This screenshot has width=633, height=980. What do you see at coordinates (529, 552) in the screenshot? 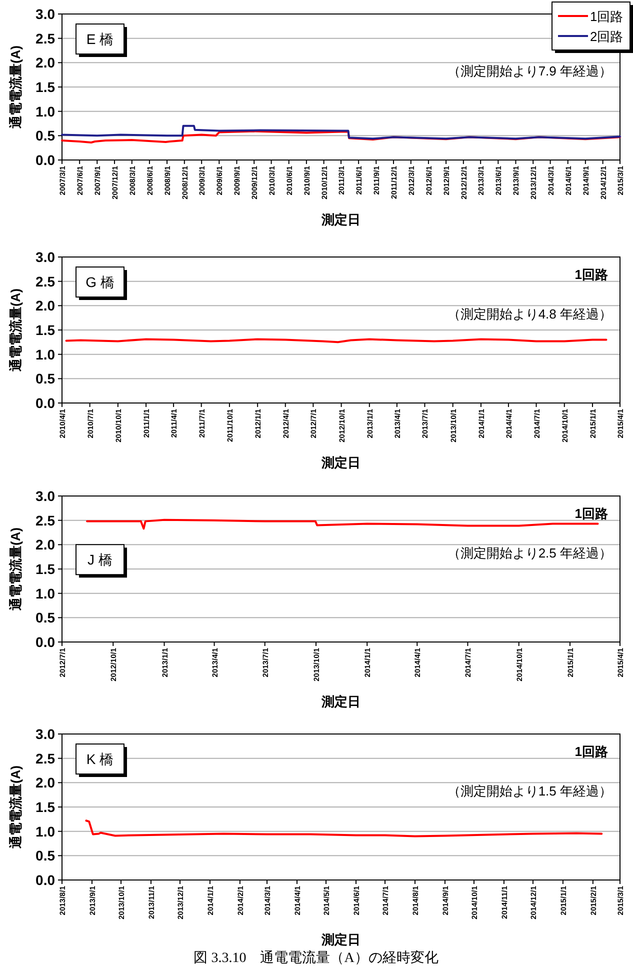
I see `annotation: （測定開始より2.5 年経過）` at bounding box center [529, 552].